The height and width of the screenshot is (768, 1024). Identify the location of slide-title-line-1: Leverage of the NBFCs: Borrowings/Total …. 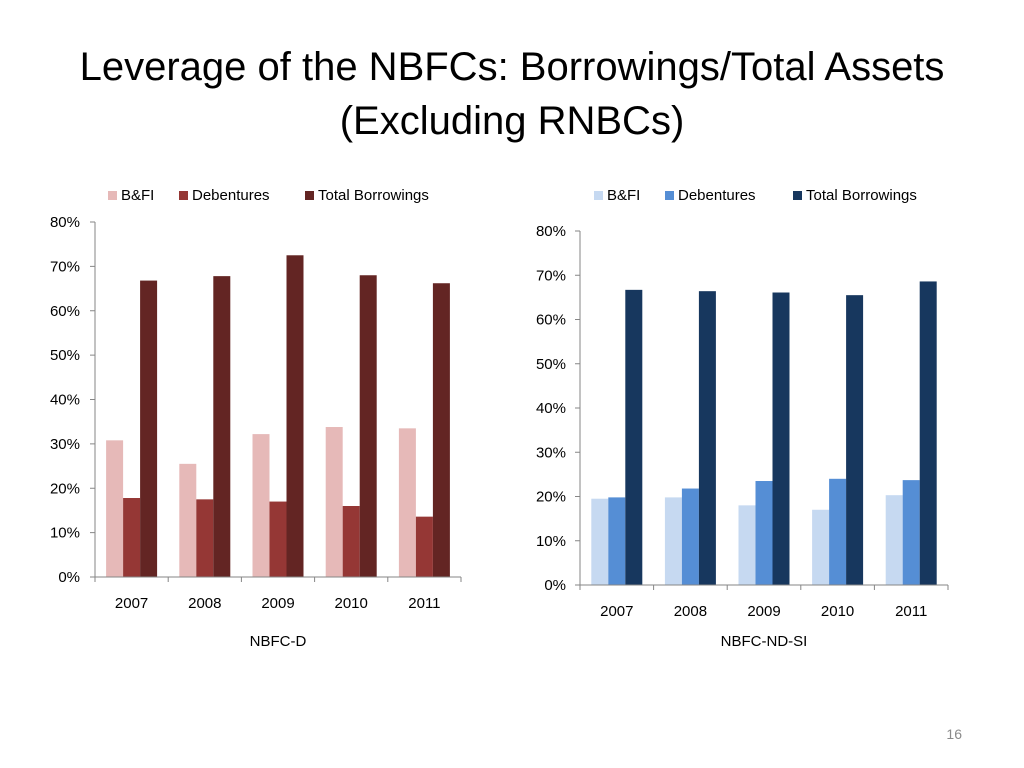
(512, 67).